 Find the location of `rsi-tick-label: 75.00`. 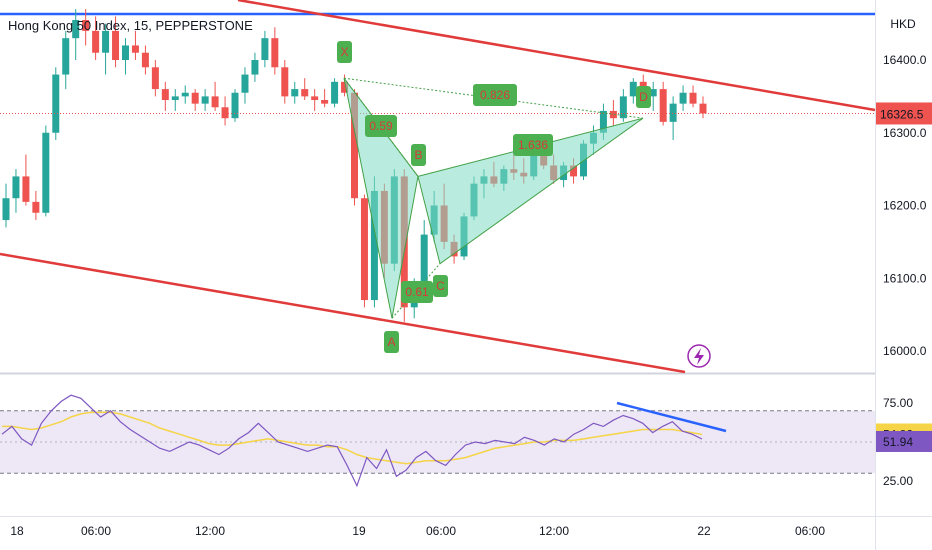

rsi-tick-label: 75.00 is located at coordinates (898, 403).